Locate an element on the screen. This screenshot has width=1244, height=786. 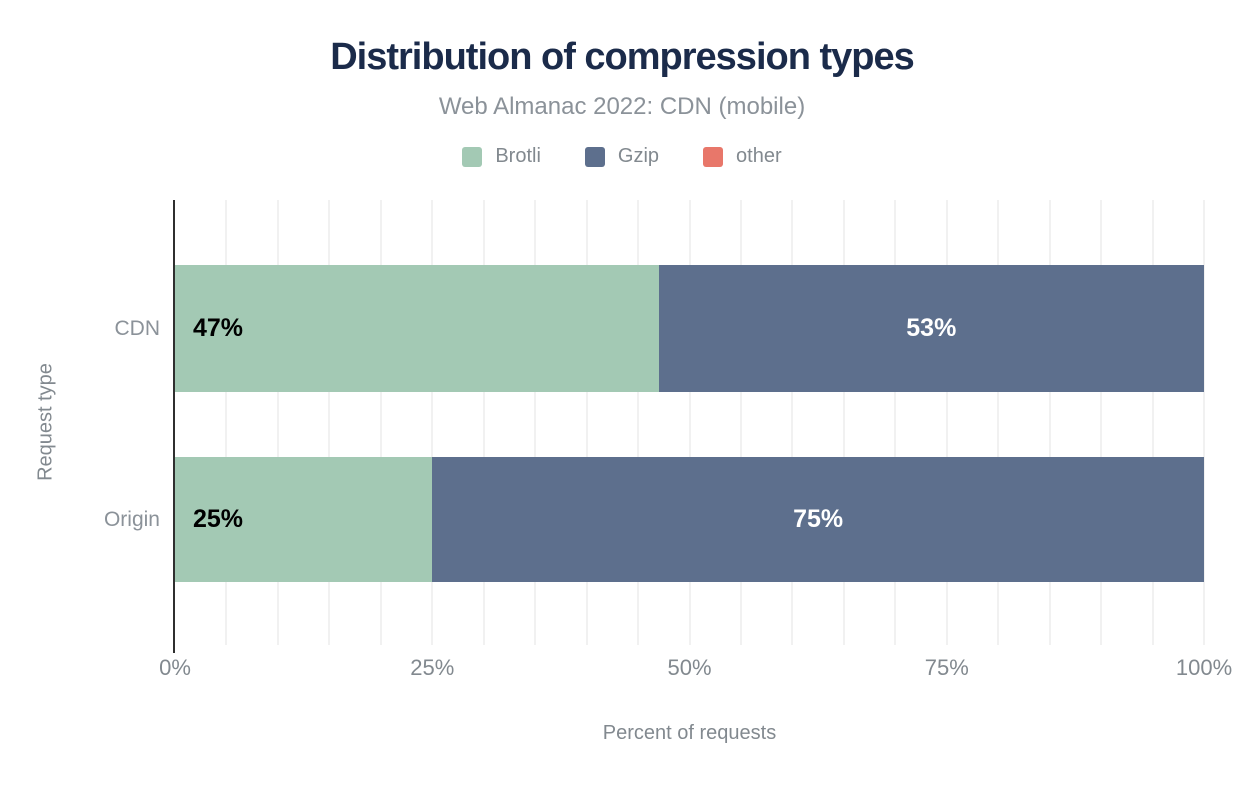
gridline-100pct is located at coordinates (1204, 422).